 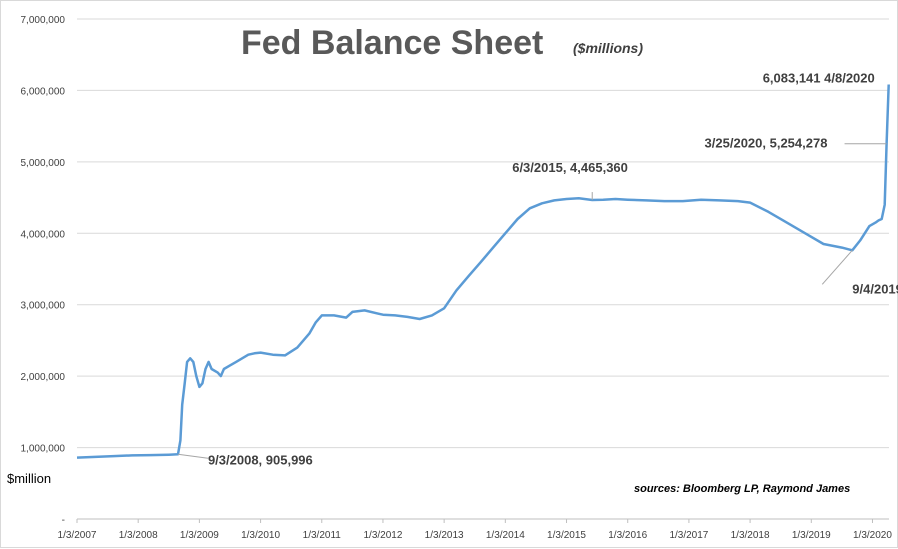 What do you see at coordinates (392, 43) in the screenshot?
I see `chart-title: Fed Balance Sheet` at bounding box center [392, 43].